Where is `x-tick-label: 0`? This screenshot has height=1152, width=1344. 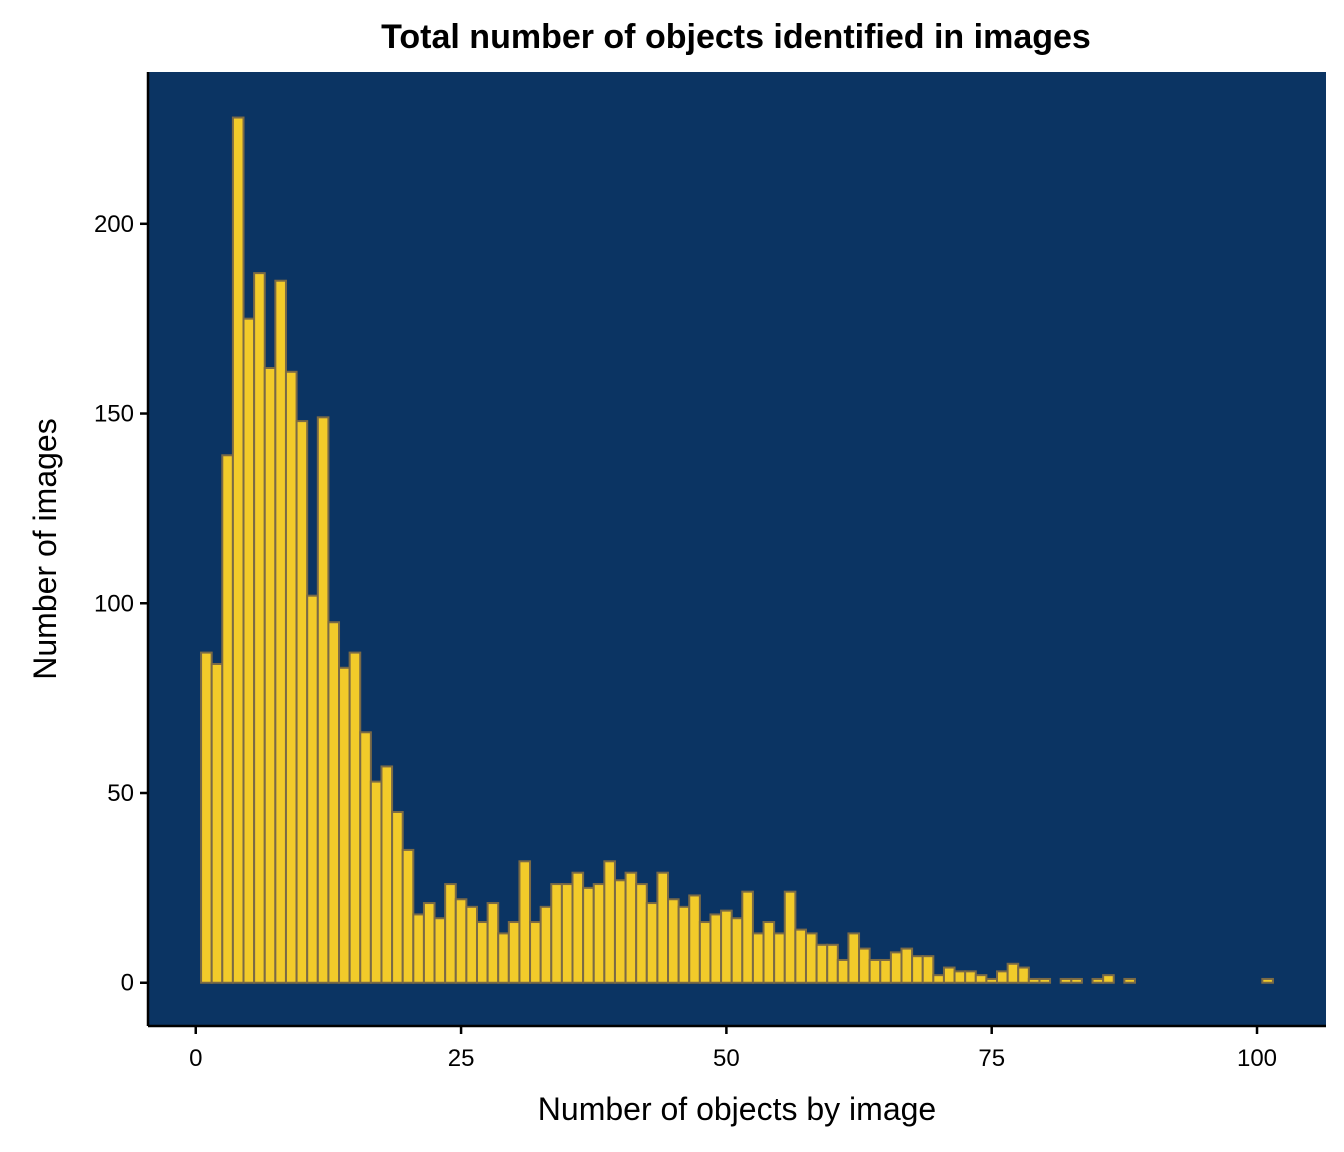 x-tick-label: 0 is located at coordinates (195, 1058).